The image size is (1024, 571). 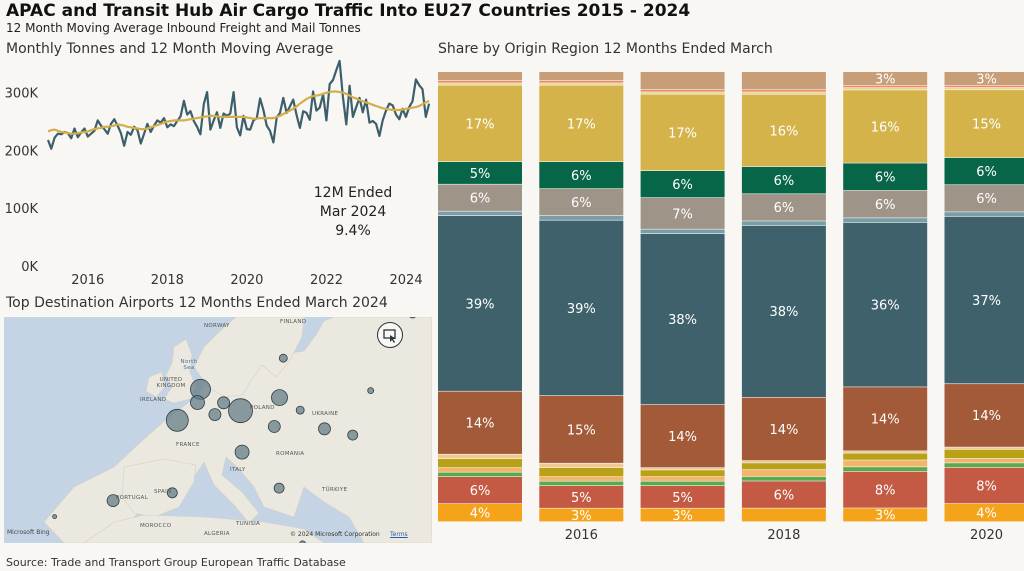 I want to click on bar-2016: 3% 5% 15% 39% 6% 6% 17%, so click(x=581, y=298).